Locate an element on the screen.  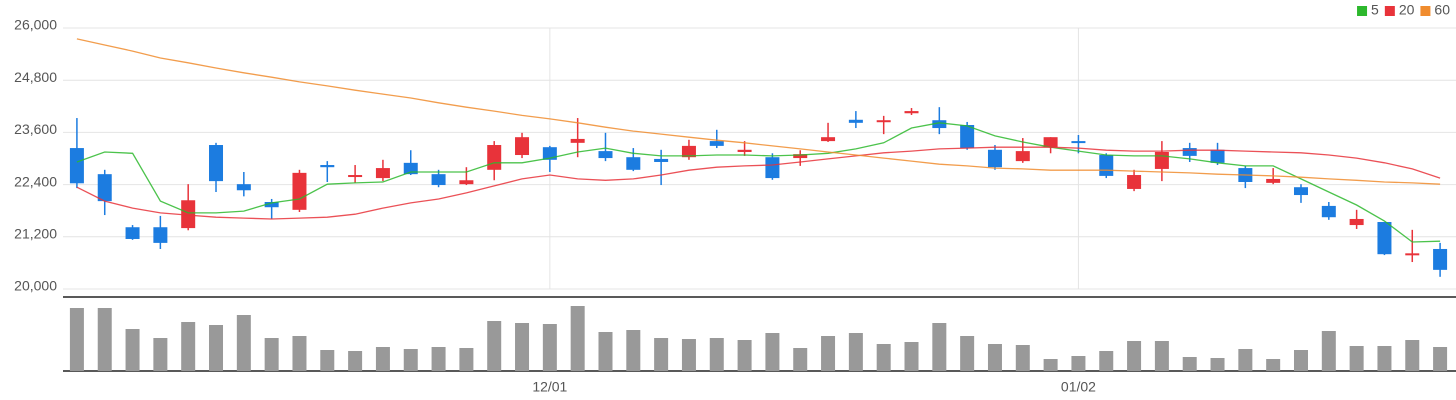
legend-label: 60 is located at coordinates (1442, 10).